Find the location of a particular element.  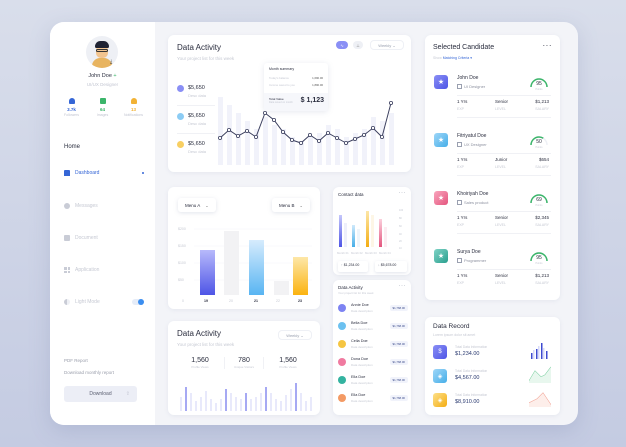

stat-images: 64 Images is located at coordinates (102, 107).